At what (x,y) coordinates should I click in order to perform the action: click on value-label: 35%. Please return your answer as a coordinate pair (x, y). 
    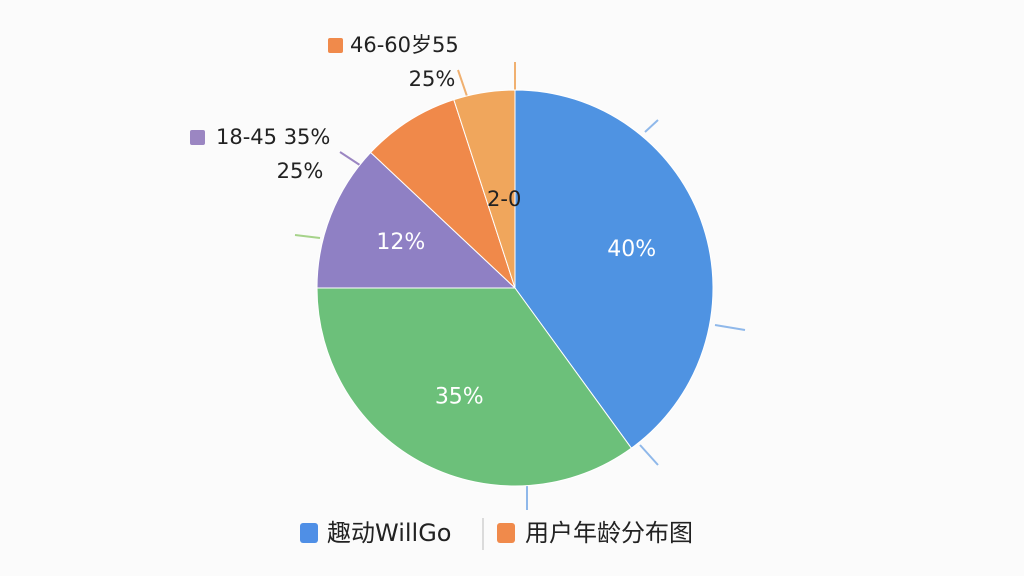
    Looking at the image, I should click on (459, 396).